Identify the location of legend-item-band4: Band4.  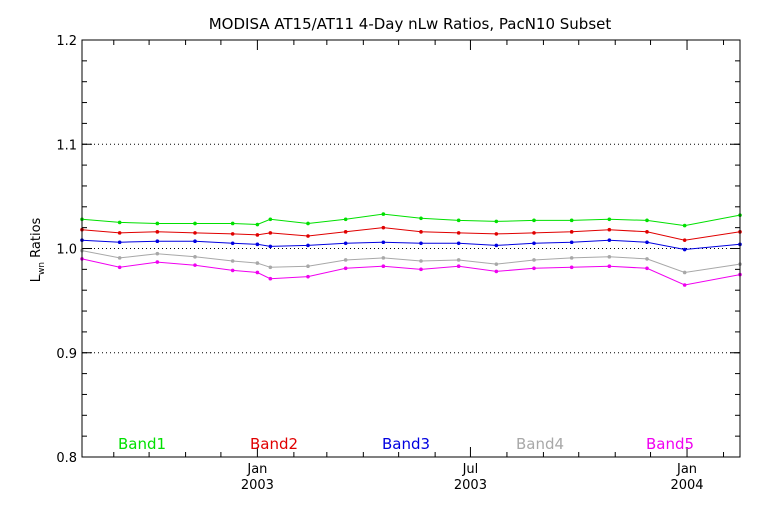
(540, 444).